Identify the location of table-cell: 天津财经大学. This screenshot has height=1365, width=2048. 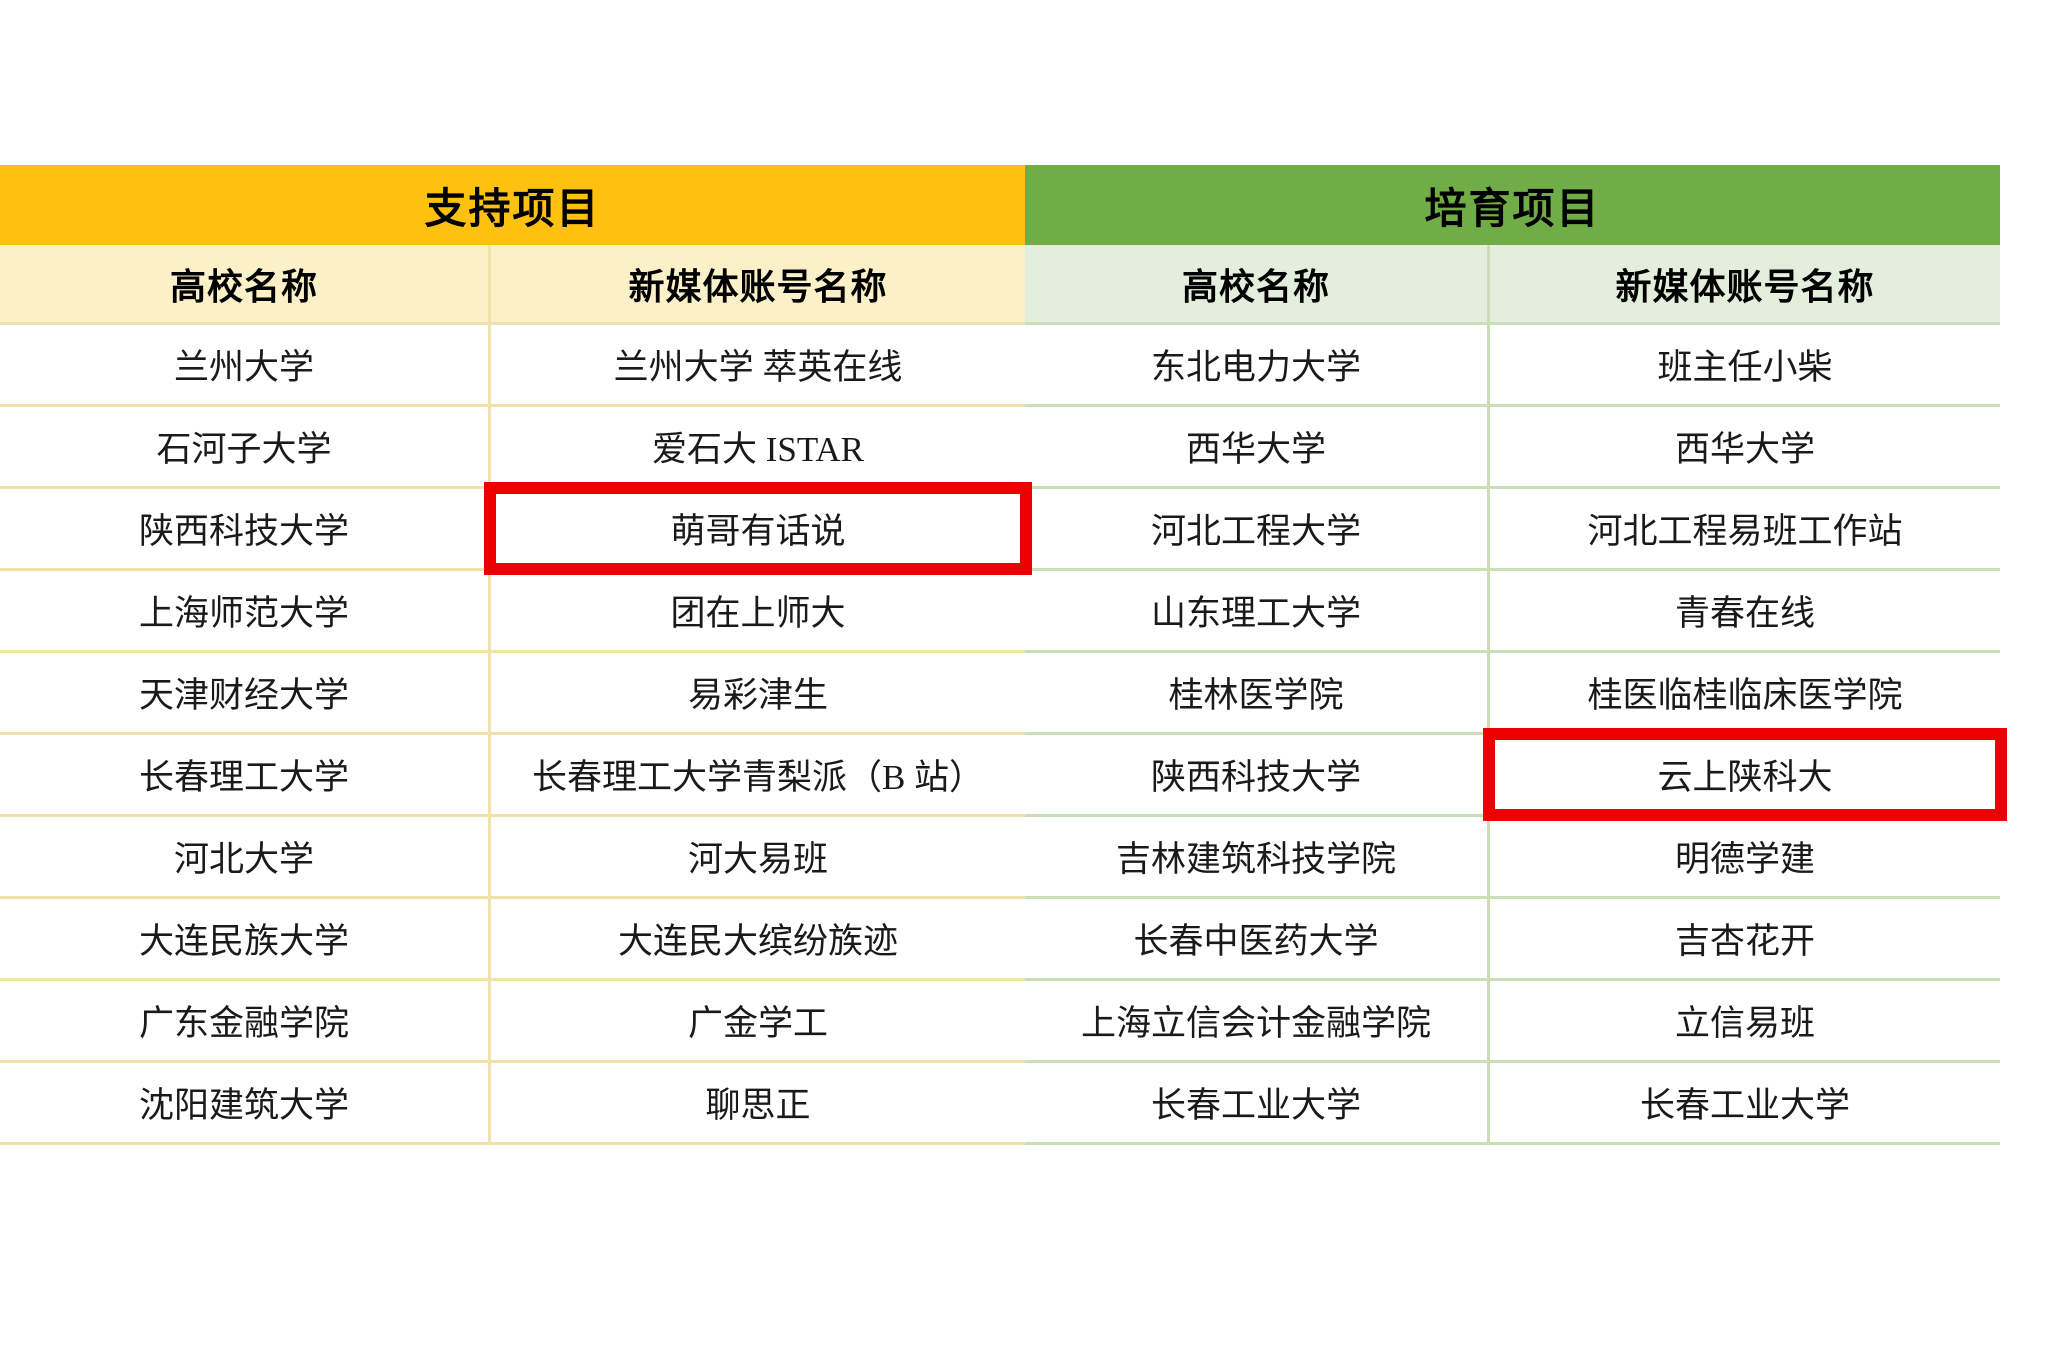
(245, 694).